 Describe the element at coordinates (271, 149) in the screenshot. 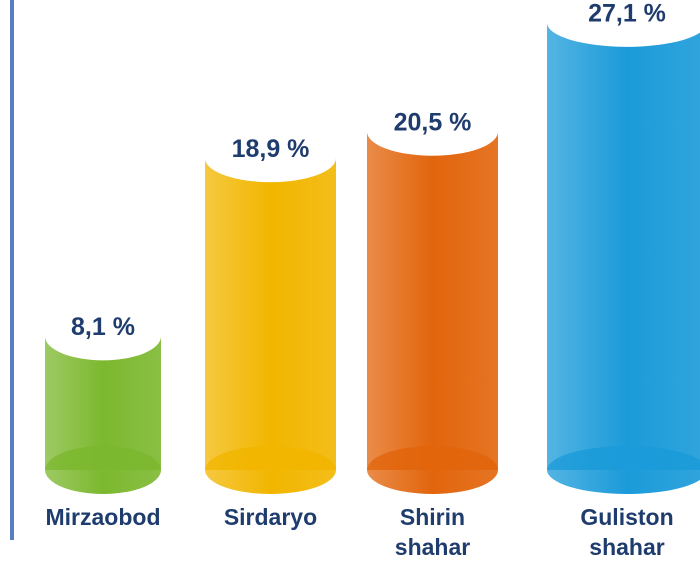

I see `value-label: 18,9 %` at that location.